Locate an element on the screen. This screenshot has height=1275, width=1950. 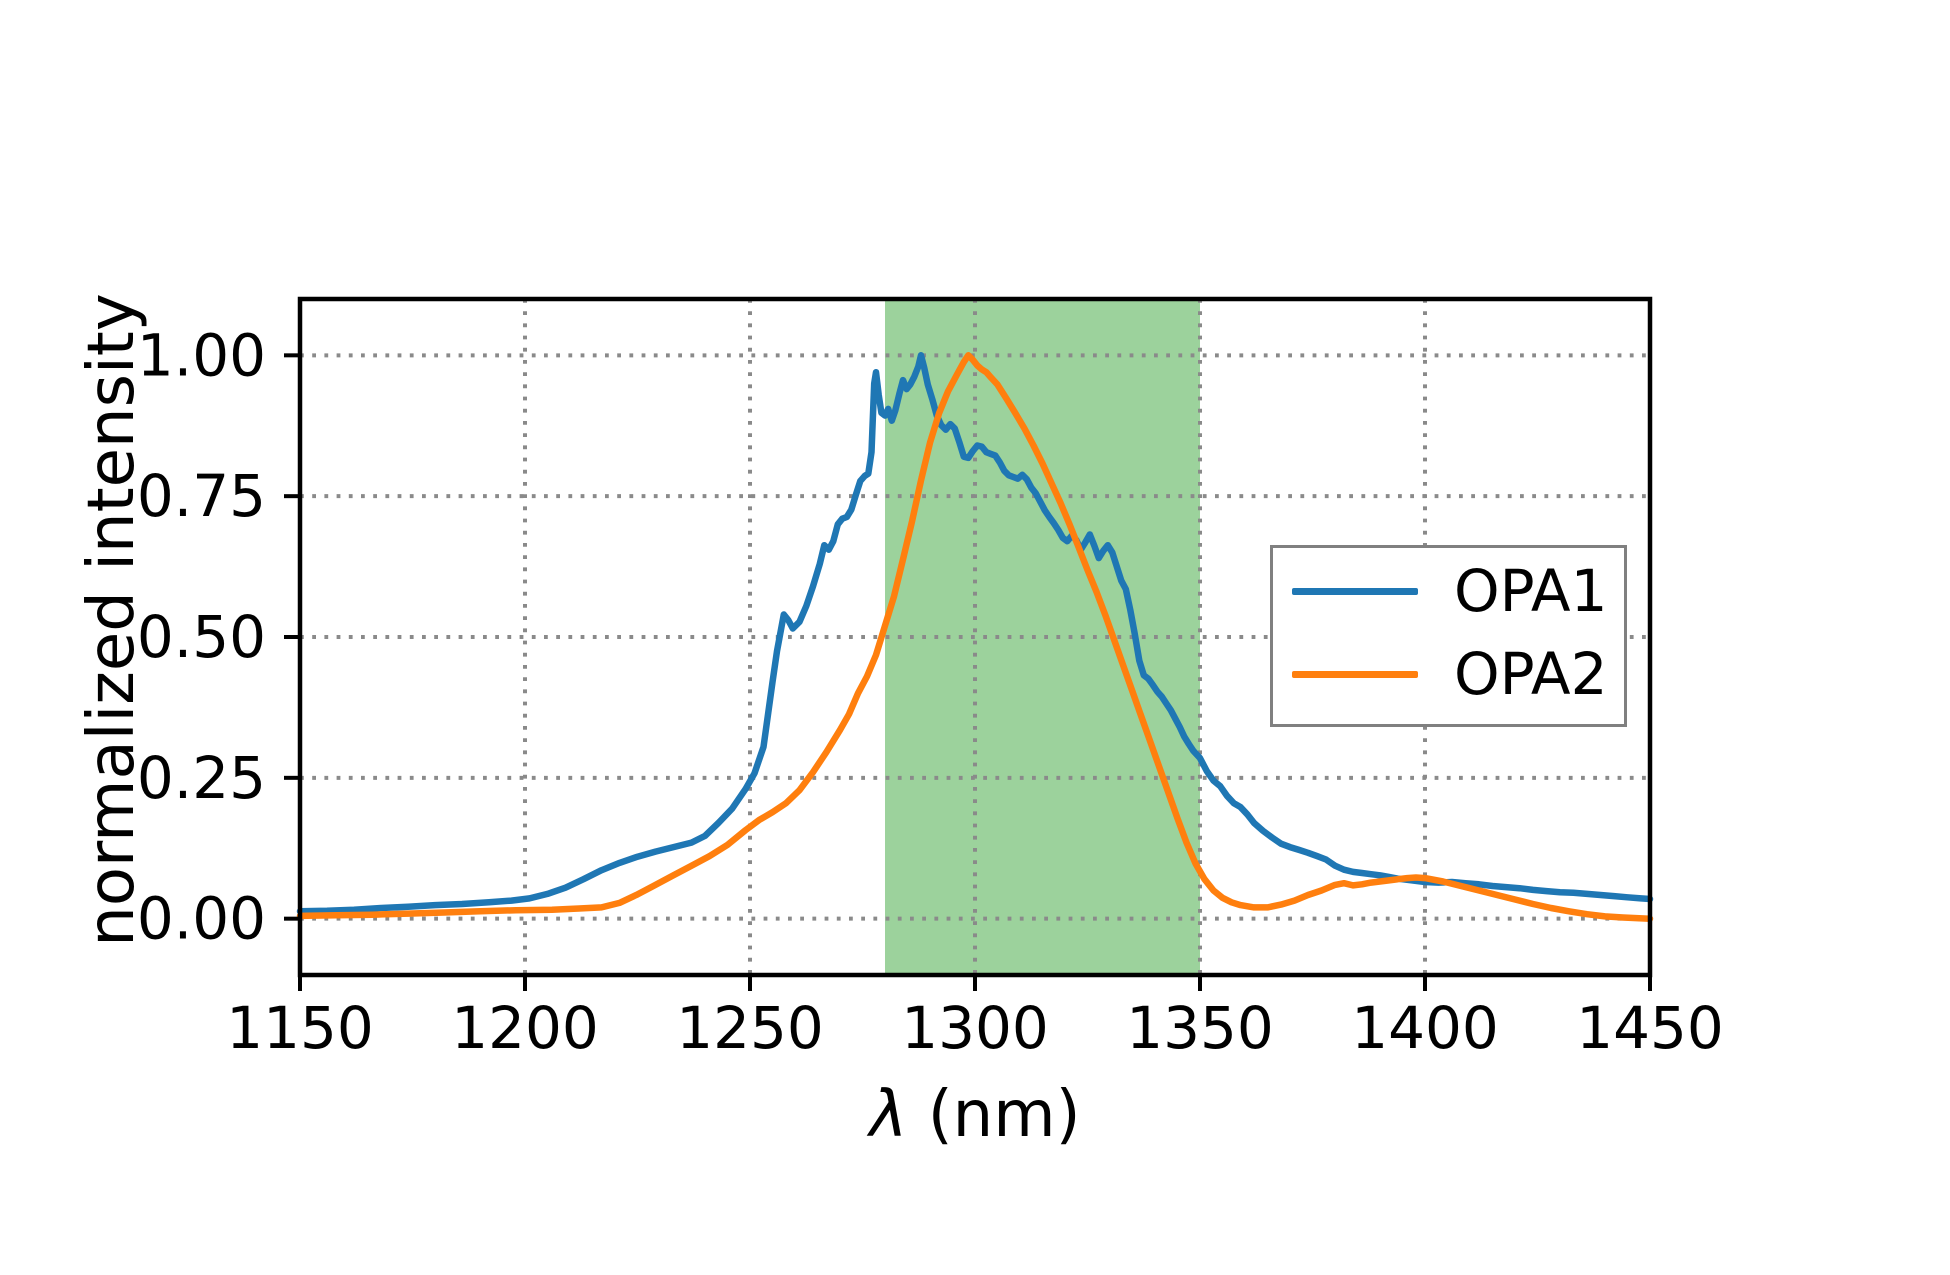
x-axis-unit: (nm) is located at coordinates (994, 1115).